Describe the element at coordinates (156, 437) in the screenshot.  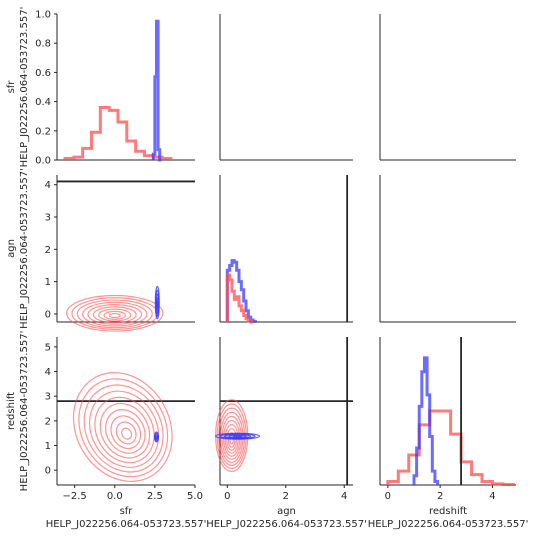
I see `sfr-redshift-posterior-contour` at that location.